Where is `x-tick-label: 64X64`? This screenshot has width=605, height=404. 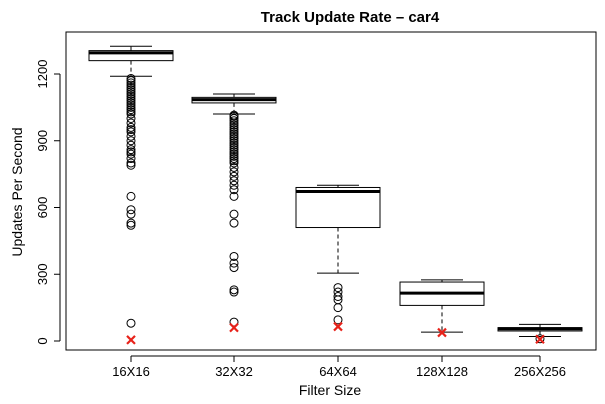 x-tick-label: 64X64 is located at coordinates (338, 371).